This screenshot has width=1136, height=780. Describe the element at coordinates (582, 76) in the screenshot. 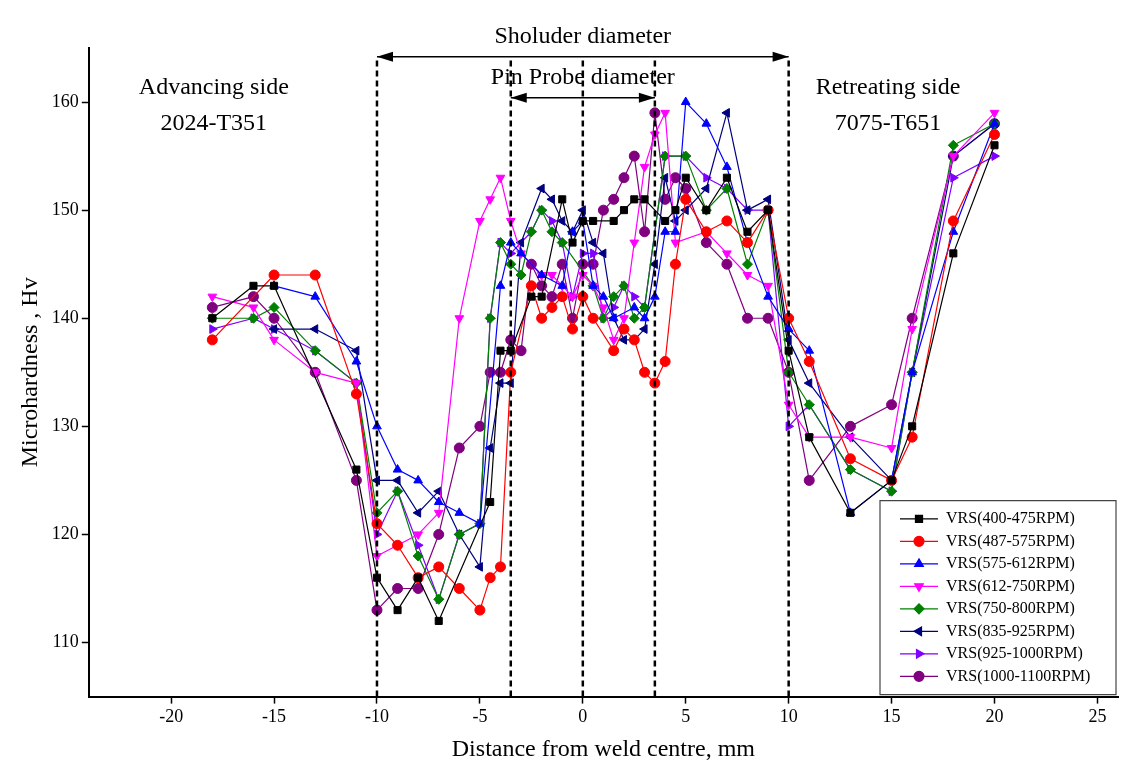

I see `annotation: Pin Probe diameter` at that location.